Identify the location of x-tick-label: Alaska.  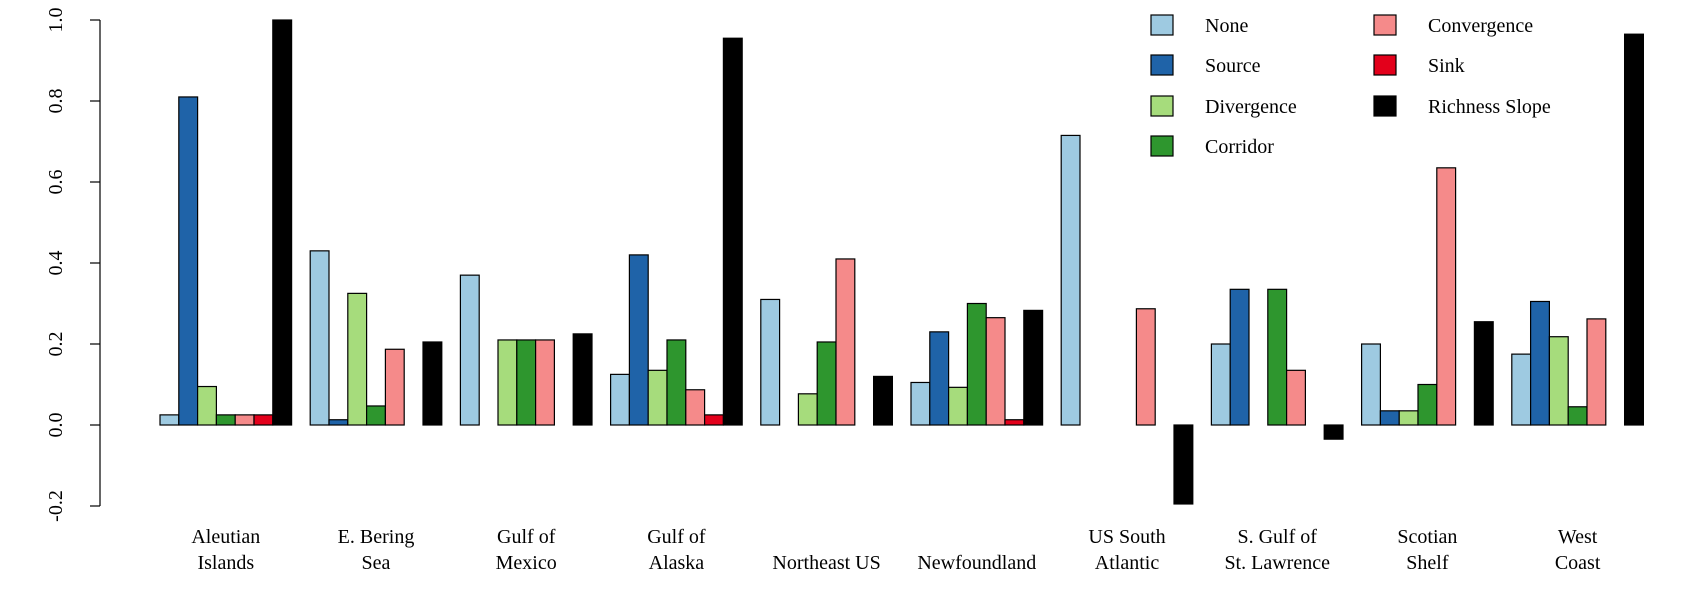
(677, 563).